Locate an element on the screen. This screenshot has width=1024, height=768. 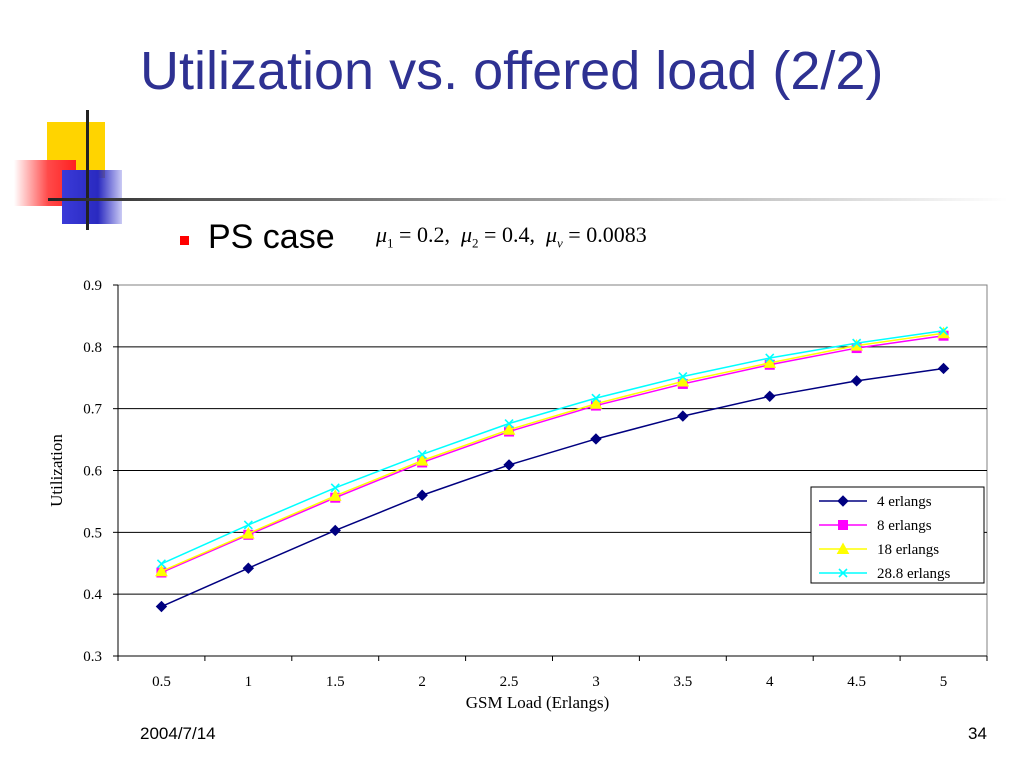
x-tick-label: 5 is located at coordinates (944, 682).